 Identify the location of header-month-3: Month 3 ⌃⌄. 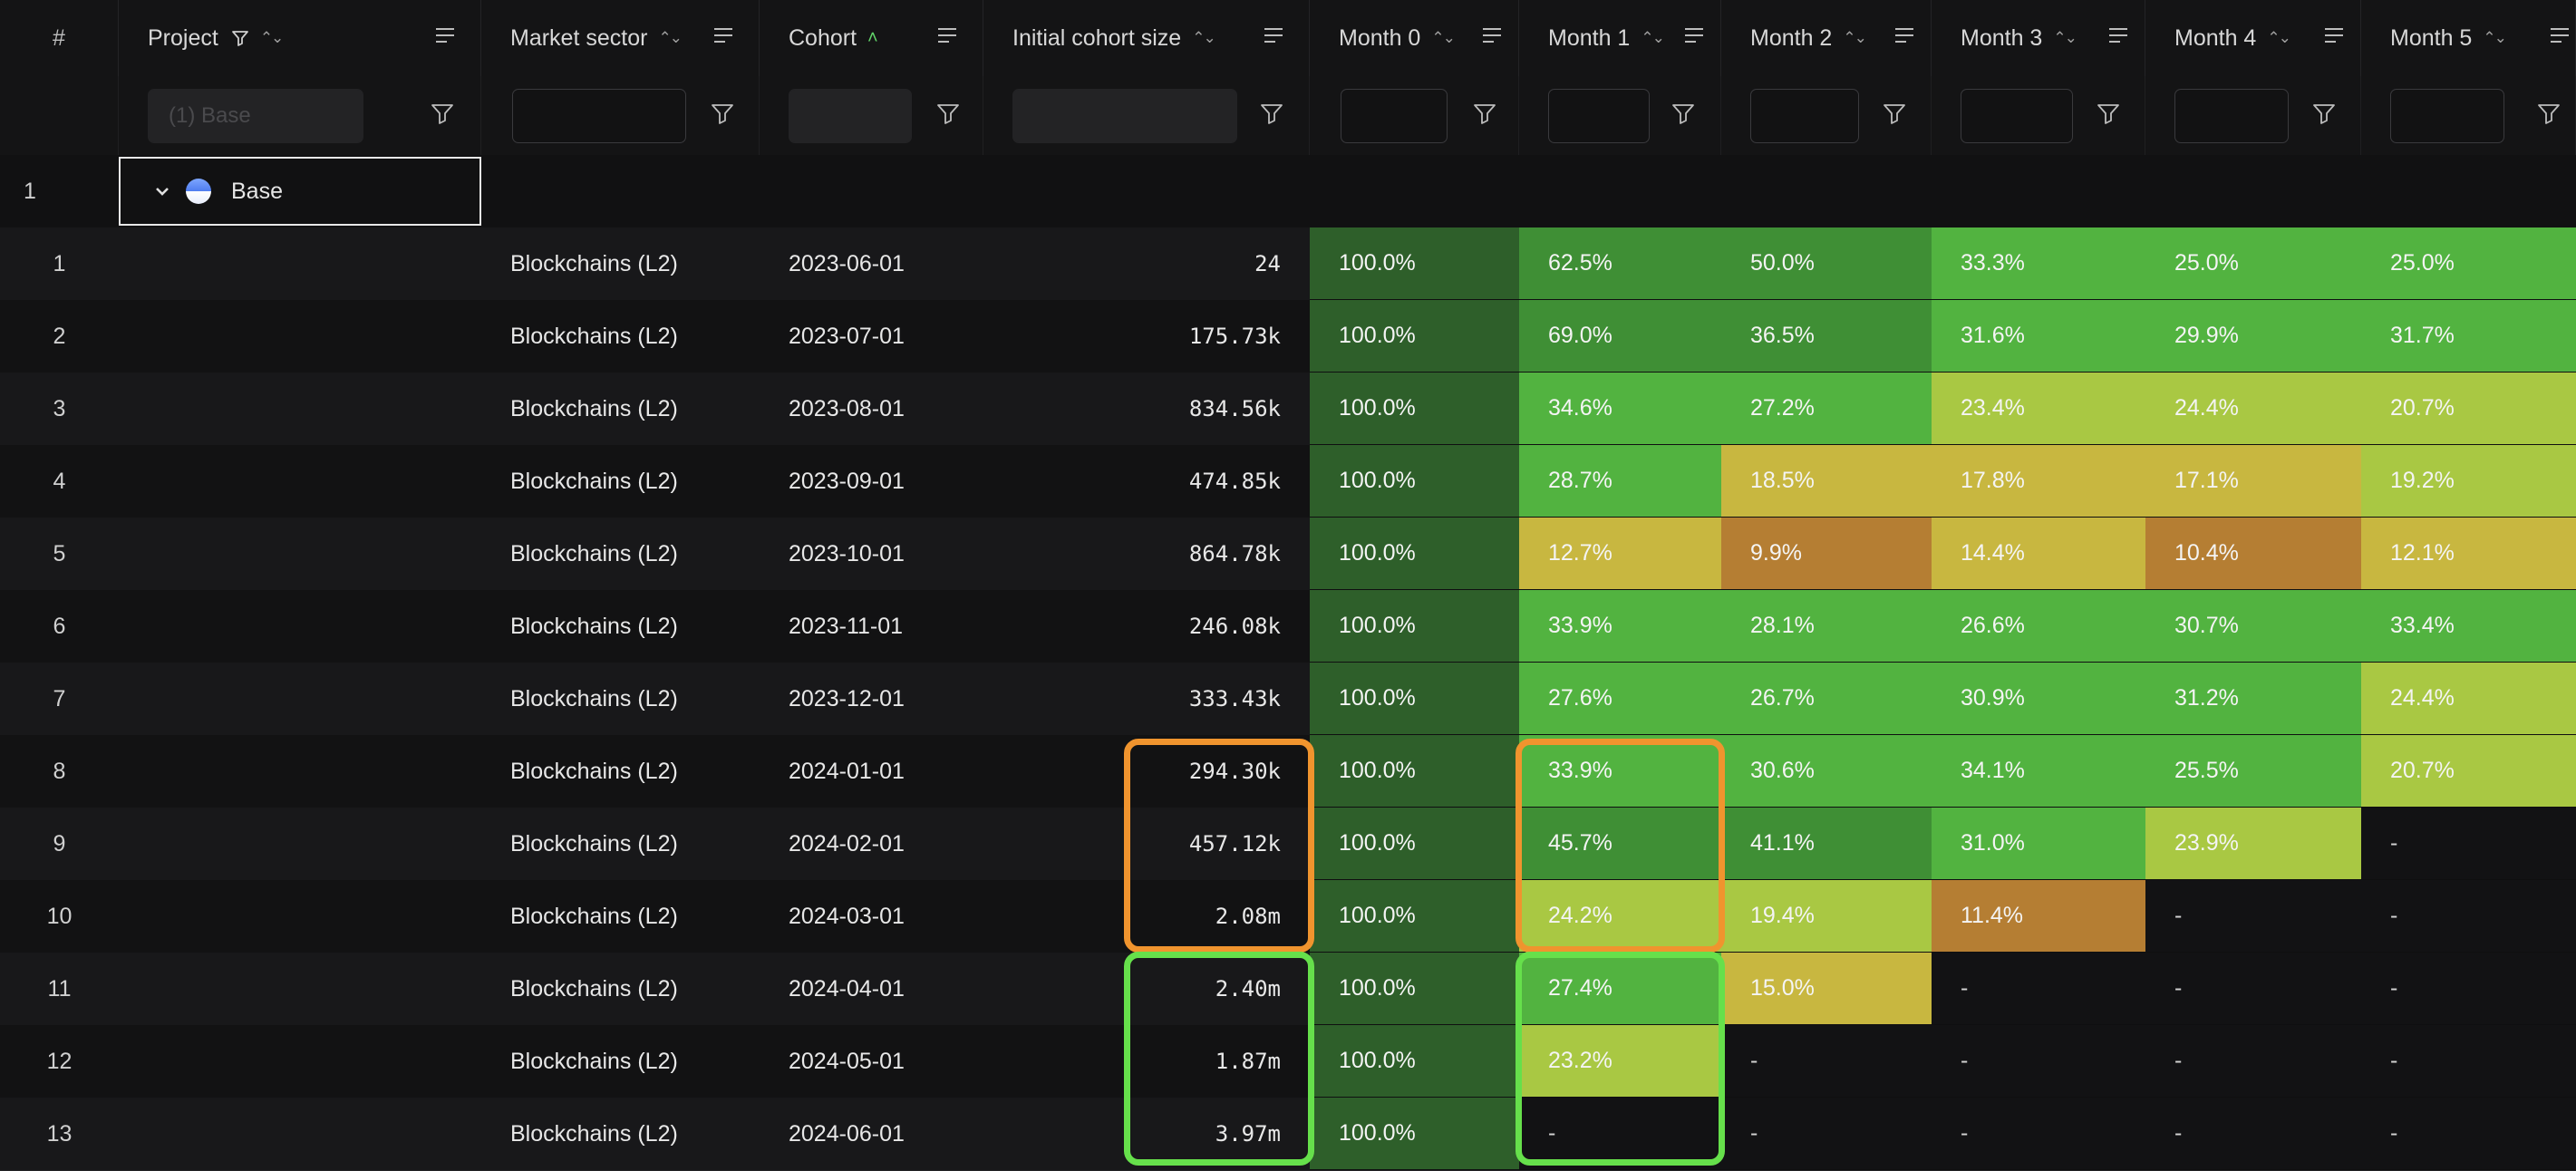
(2038, 38).